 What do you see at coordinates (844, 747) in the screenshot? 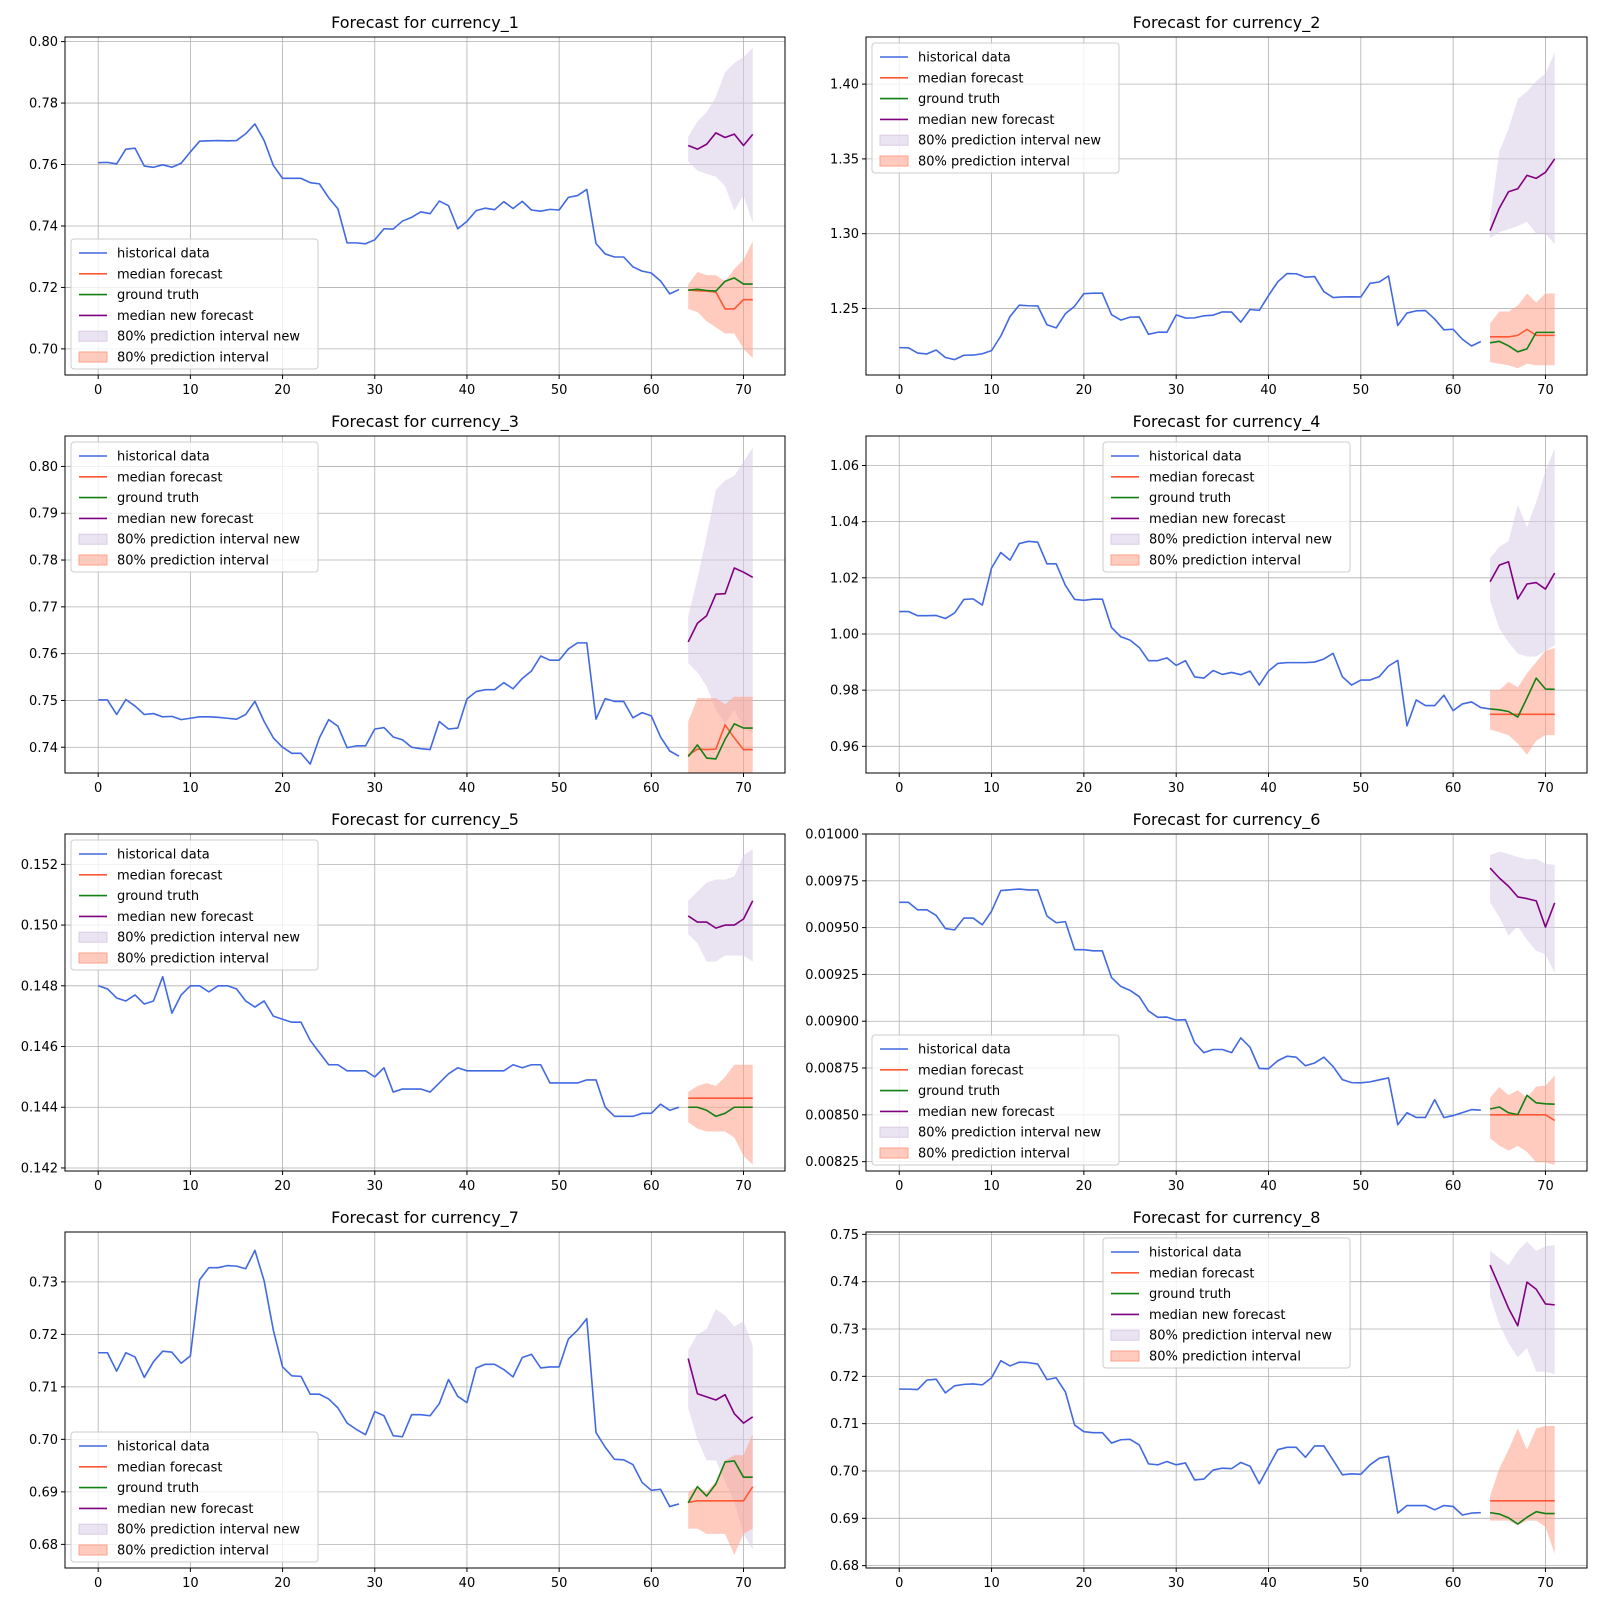
I see `y-tick-label: 0.96` at bounding box center [844, 747].